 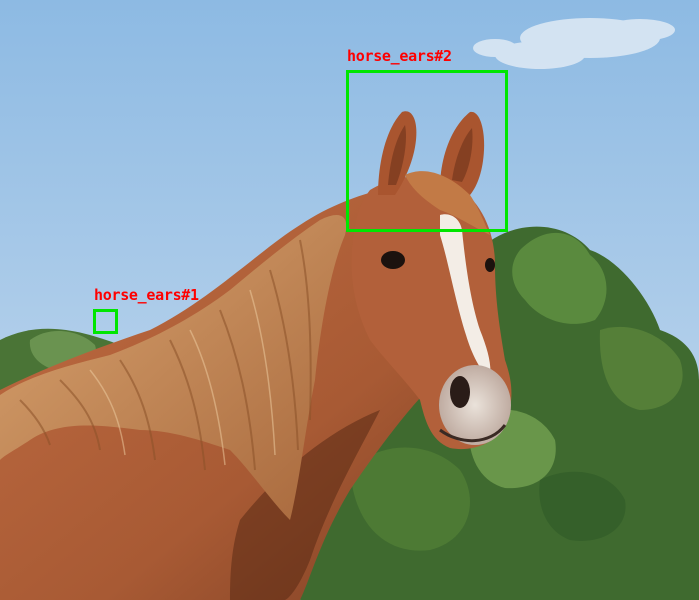 What do you see at coordinates (475, 405) in the screenshot?
I see `horse-muzzle` at bounding box center [475, 405].